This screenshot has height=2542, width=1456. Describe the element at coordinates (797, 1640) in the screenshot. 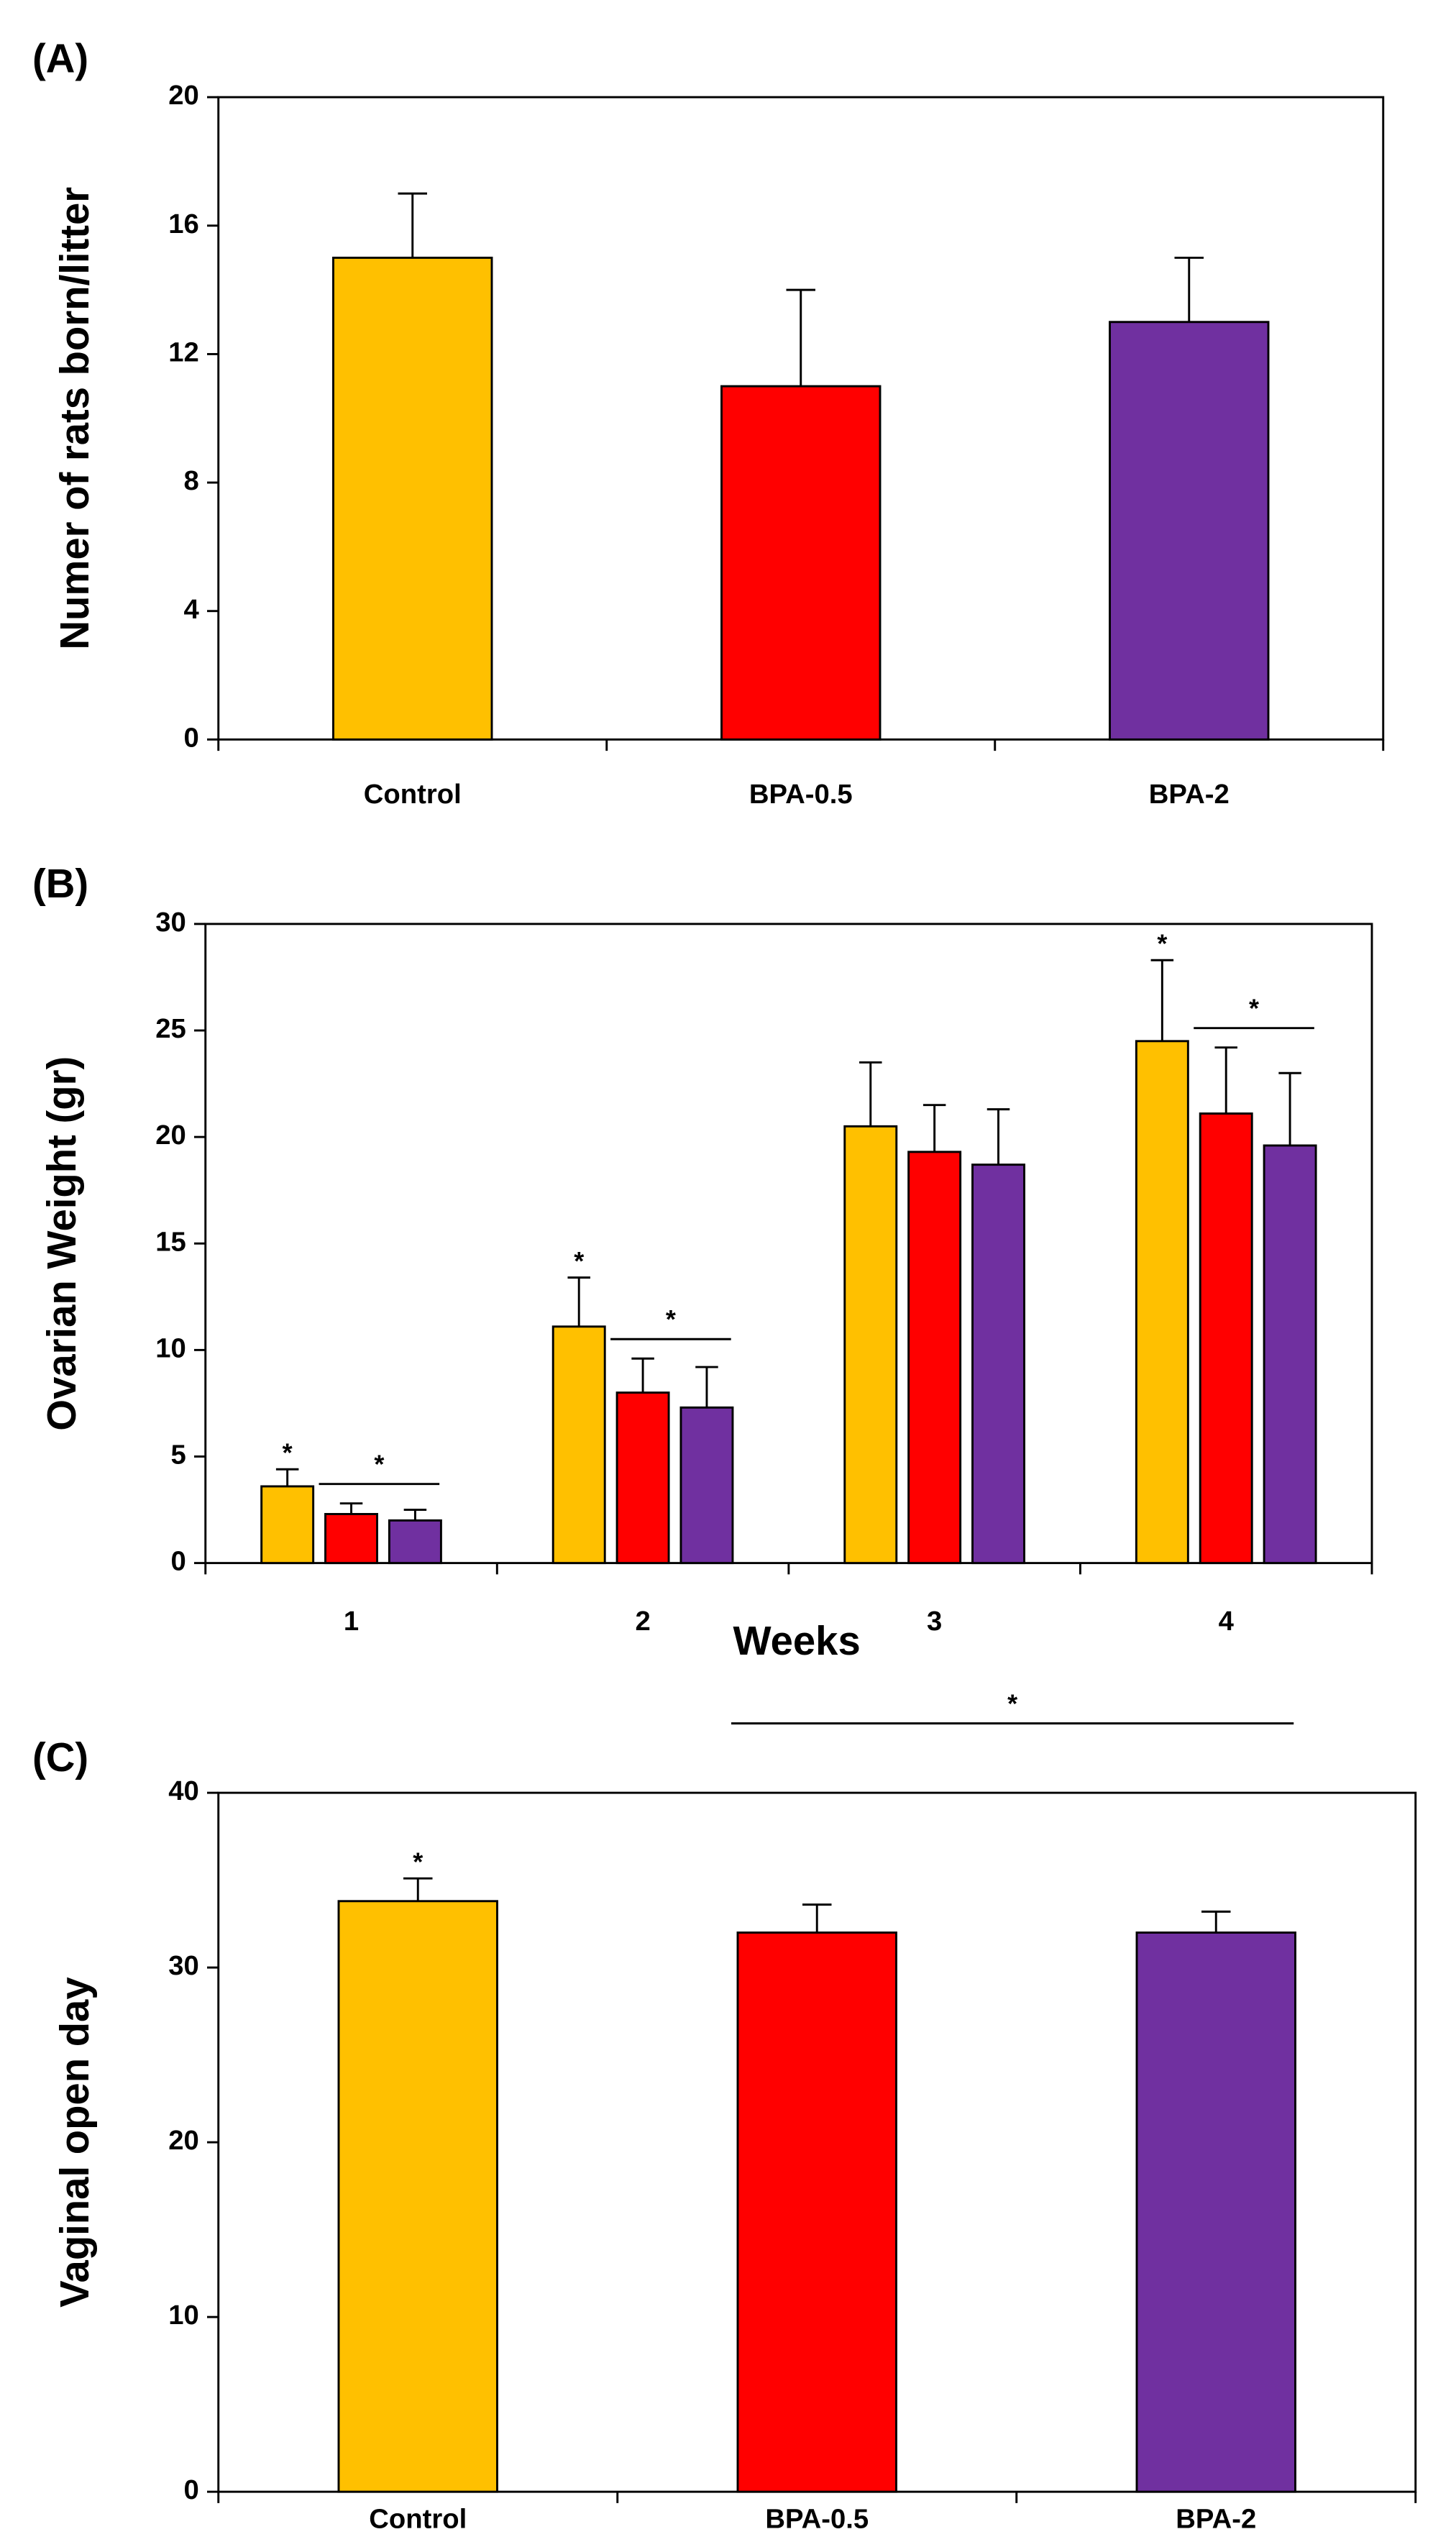

I see `x-axis-label: Weeks` at that location.